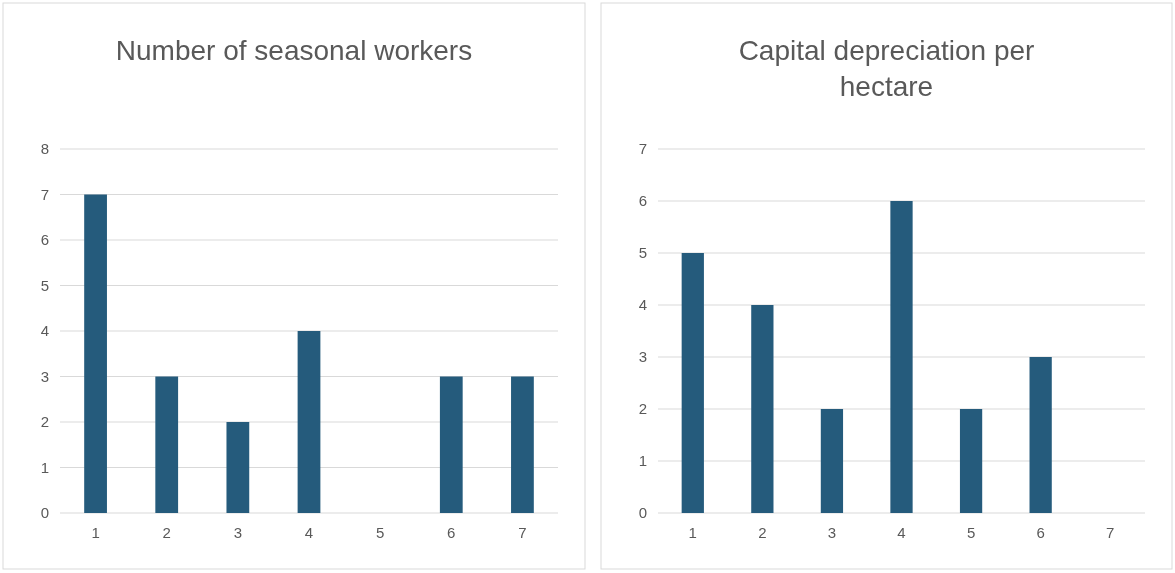  Describe the element at coordinates (294, 50) in the screenshot. I see `chart-title: Number of seasonal workers` at that location.